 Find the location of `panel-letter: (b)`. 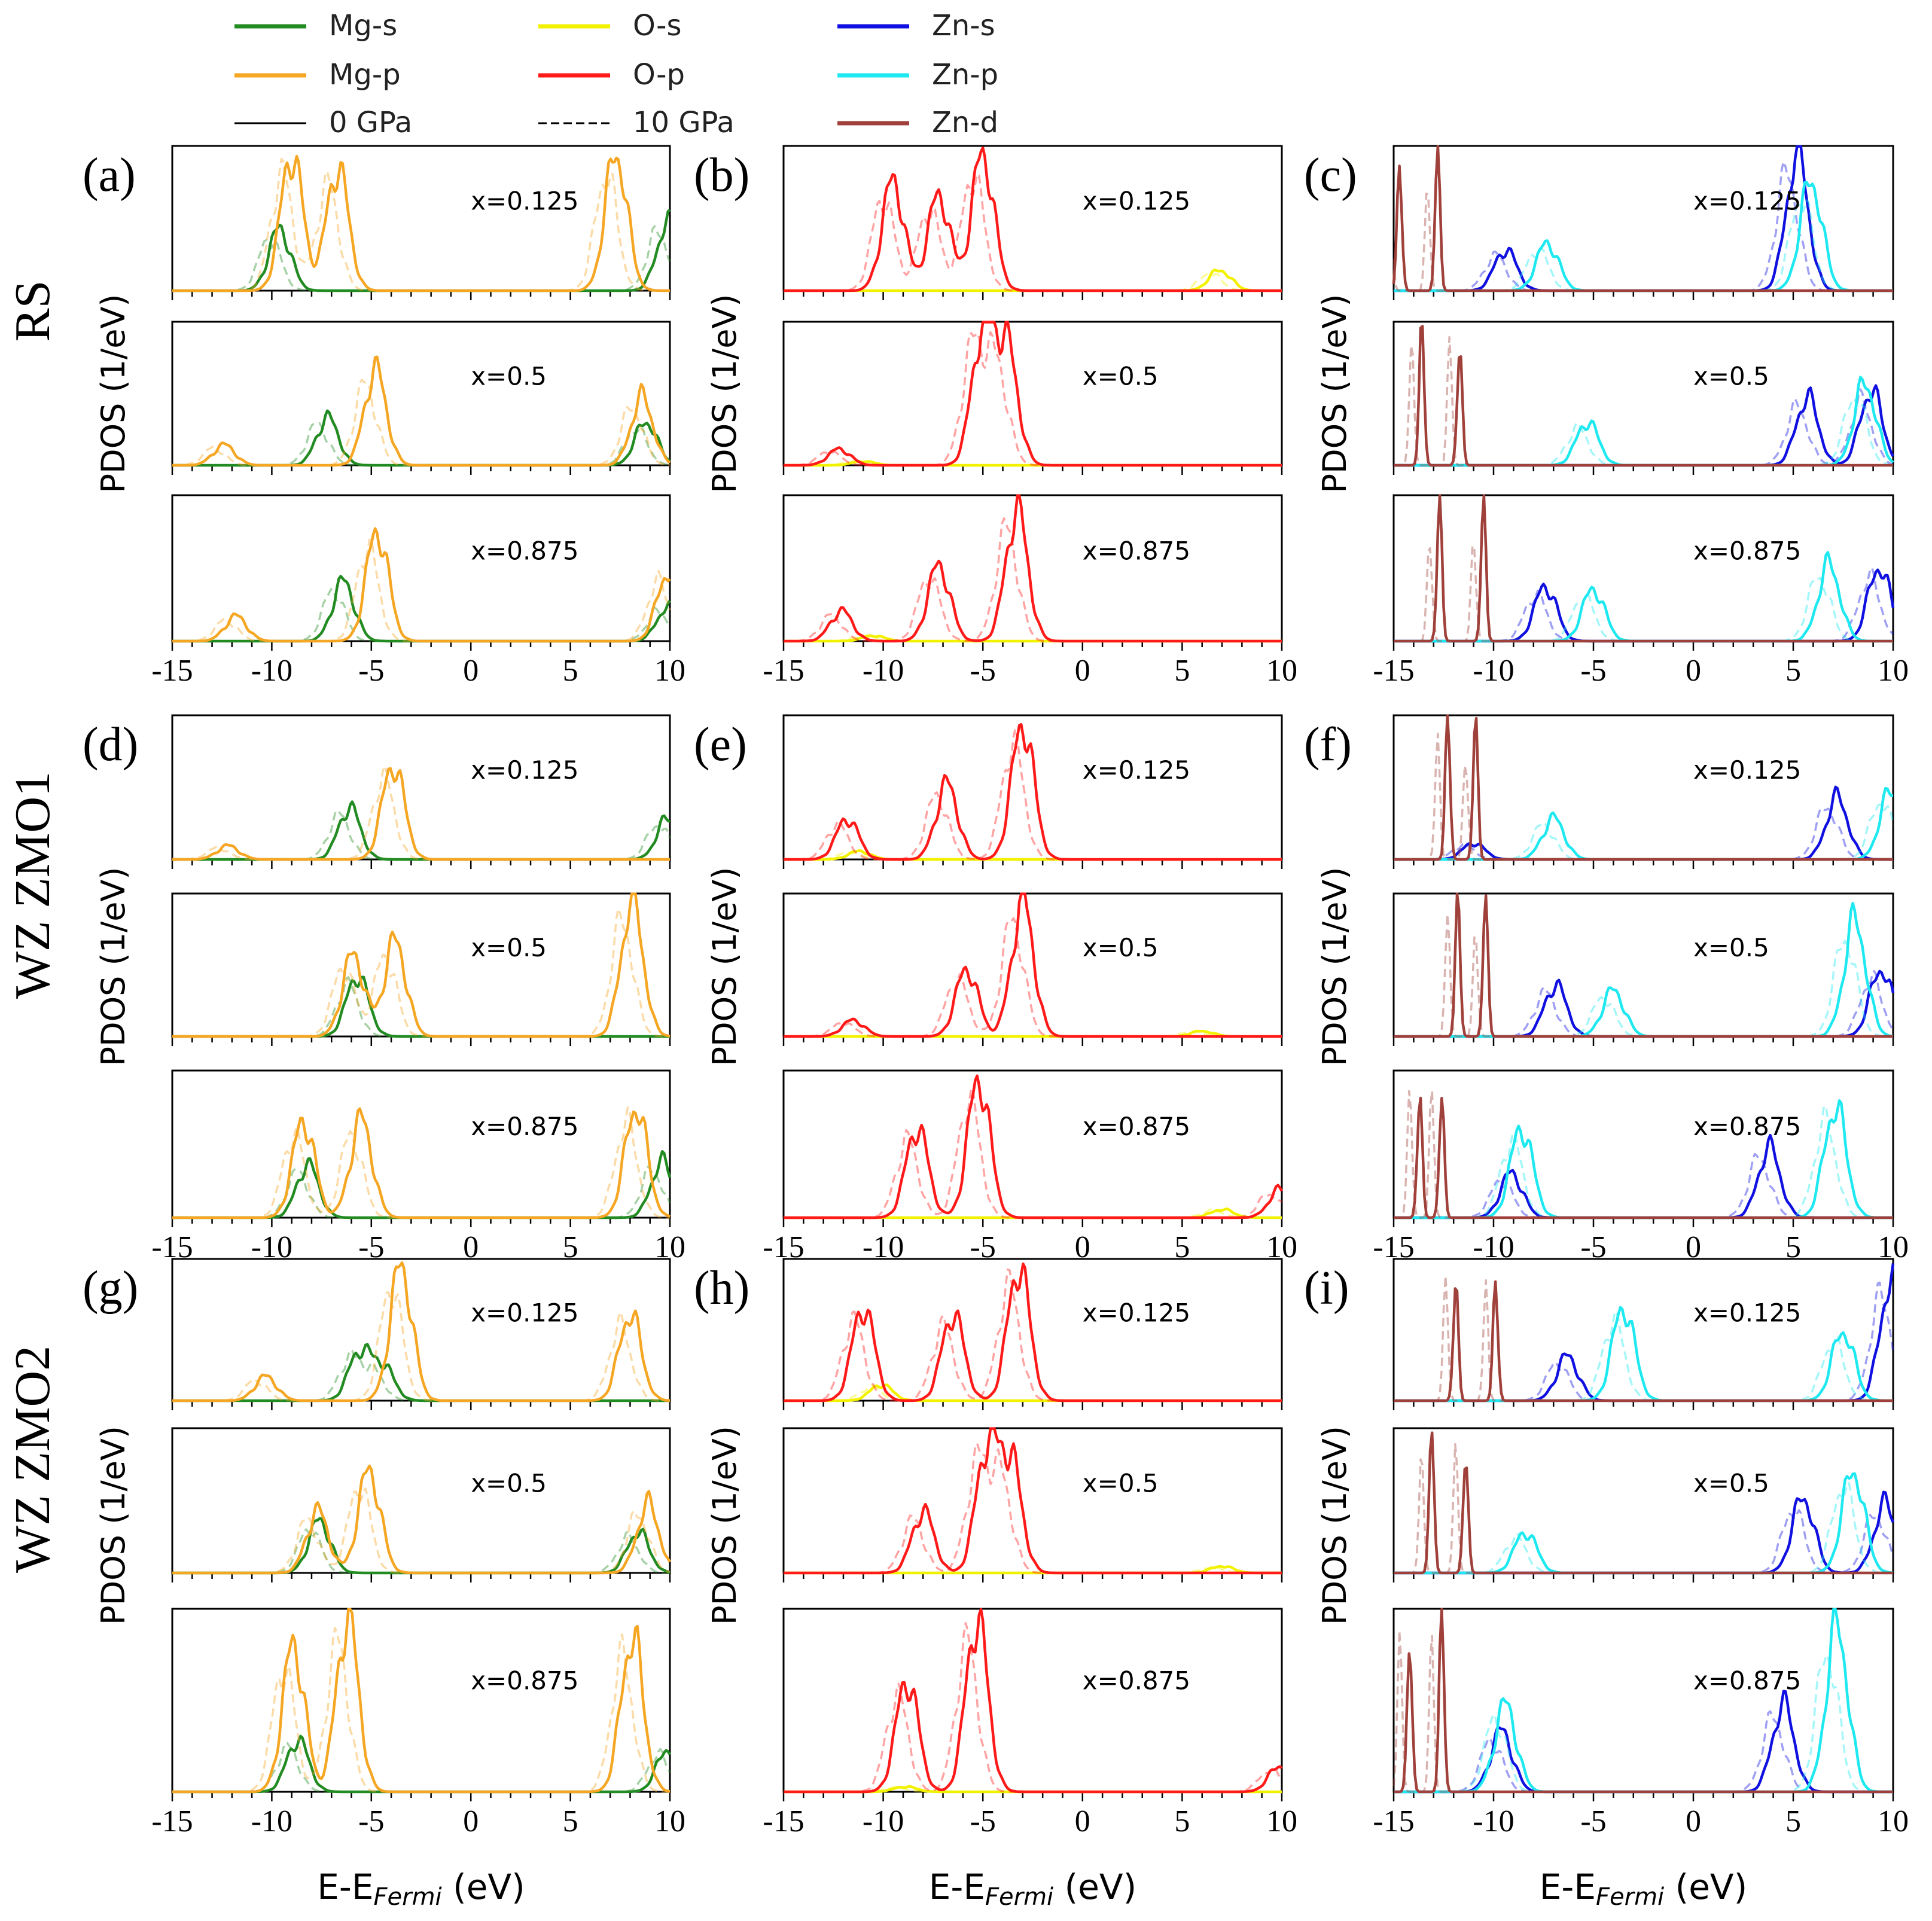

panel-letter: (b) is located at coordinates (721, 175).